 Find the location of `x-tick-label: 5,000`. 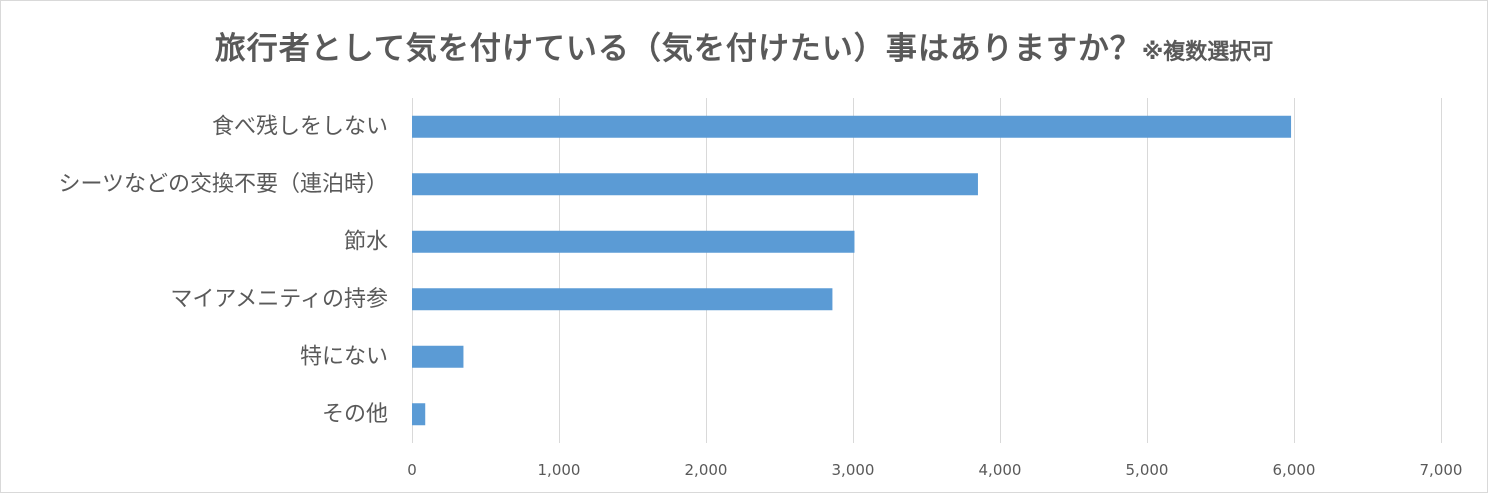

x-tick-label: 5,000 is located at coordinates (1147, 470).